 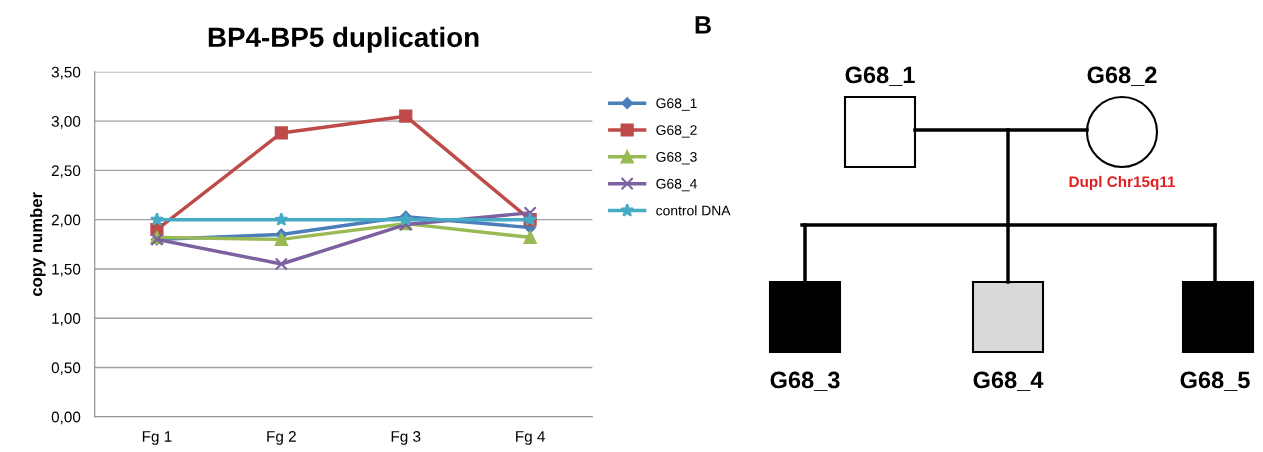 What do you see at coordinates (66, 270) in the screenshot?
I see `y-tick-label: 1,50` at bounding box center [66, 270].